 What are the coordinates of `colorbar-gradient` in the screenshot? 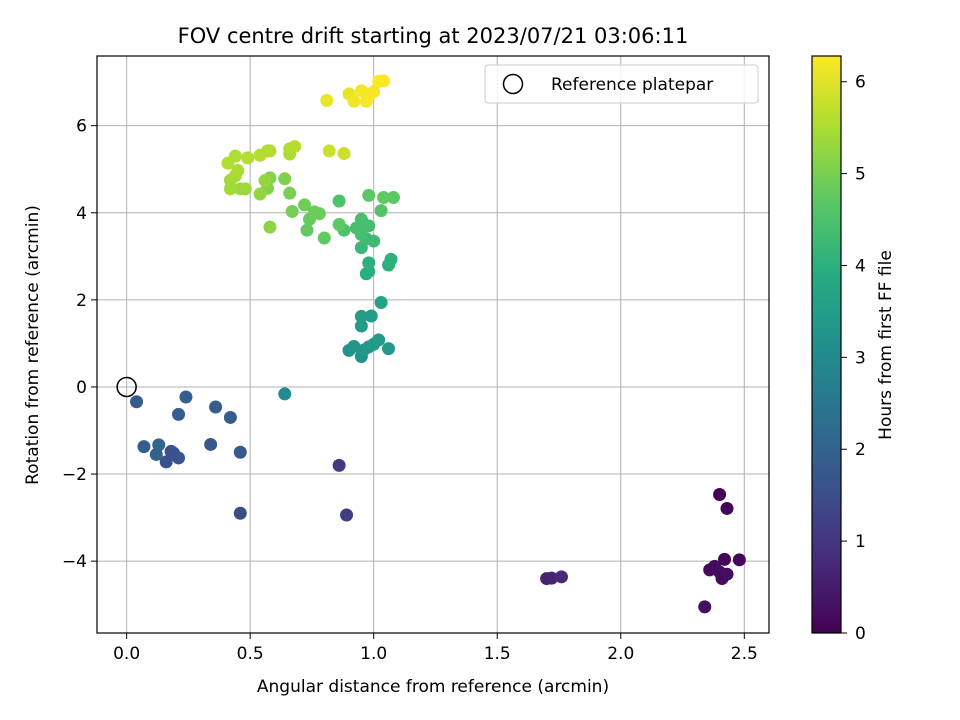 It's located at (826, 344).